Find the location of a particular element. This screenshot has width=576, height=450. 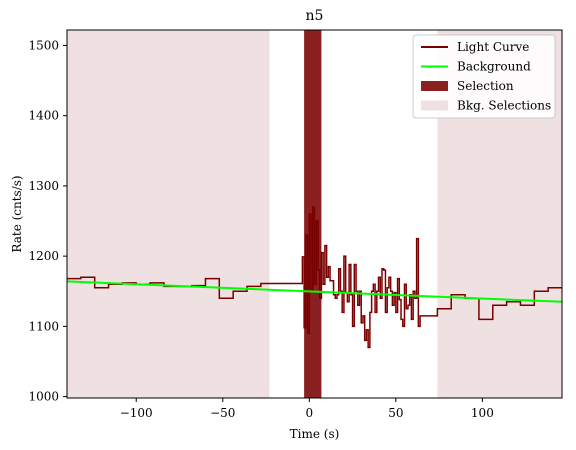

legend-label: Selection is located at coordinates (485, 86).